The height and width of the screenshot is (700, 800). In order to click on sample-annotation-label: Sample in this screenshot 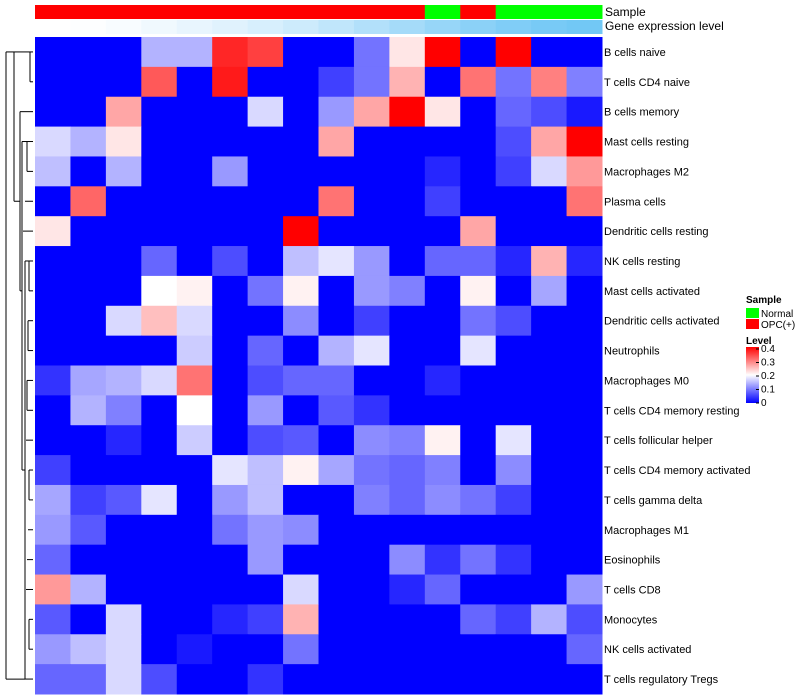, I will do `click(625, 12)`.